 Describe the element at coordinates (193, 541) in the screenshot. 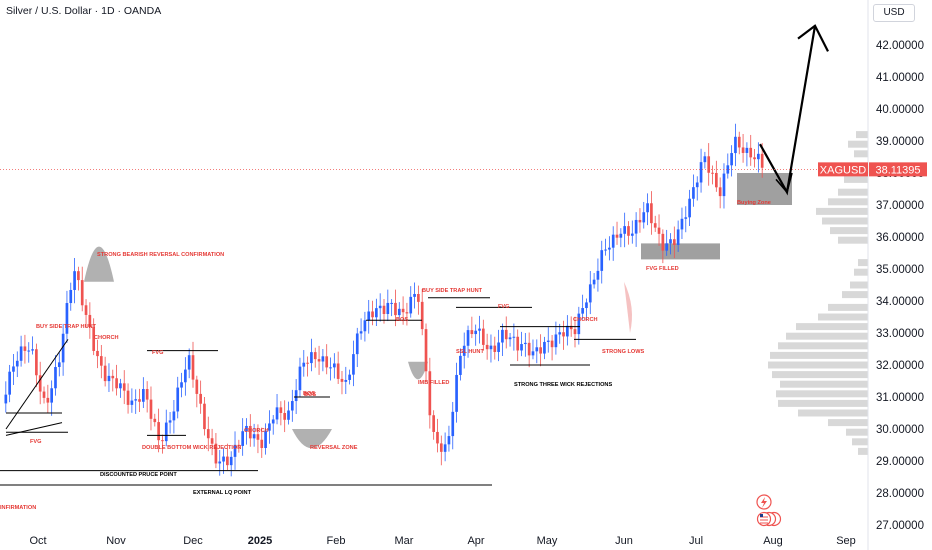

I see `x-tick-label: Dec` at that location.